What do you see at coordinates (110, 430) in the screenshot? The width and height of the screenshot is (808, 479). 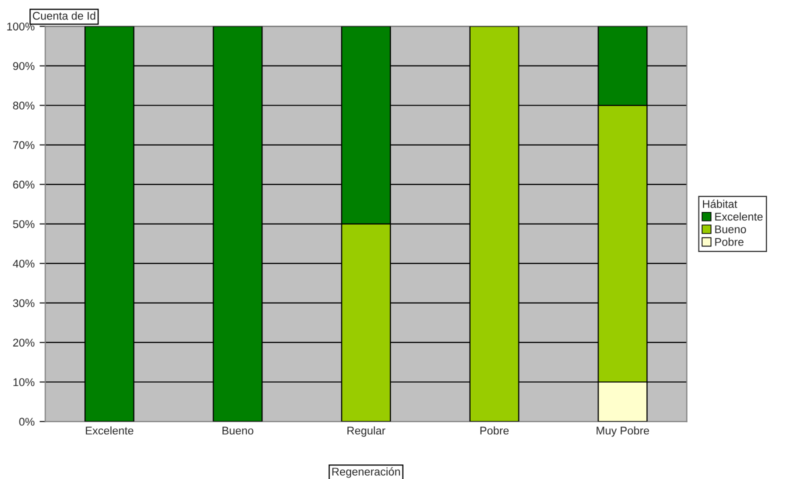 I see `x-tick-label: Excelente` at bounding box center [110, 430].